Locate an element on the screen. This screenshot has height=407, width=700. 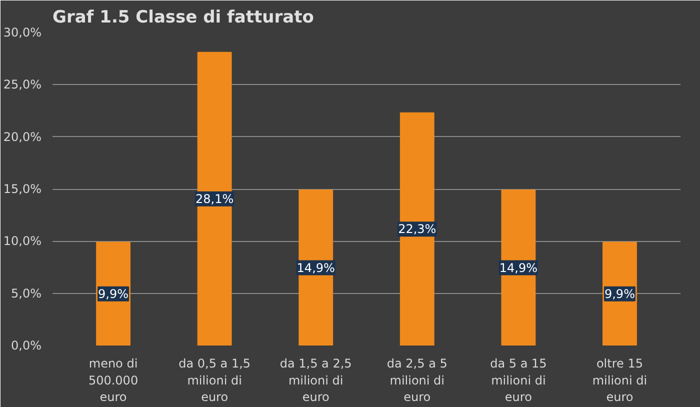
y-tick-label: 0,0% is located at coordinates (26, 345).